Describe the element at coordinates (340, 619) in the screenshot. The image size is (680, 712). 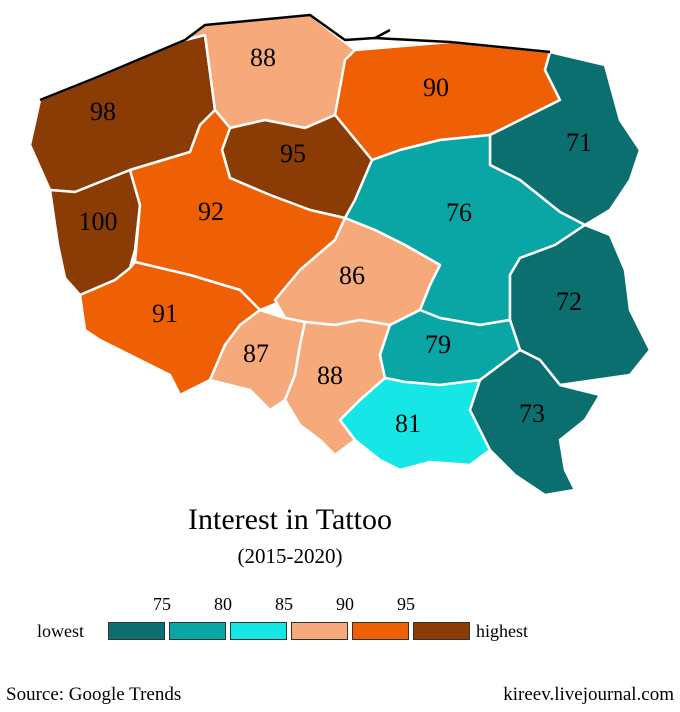
I see `legend: lowest 75 80 85 90 95 highest` at that location.